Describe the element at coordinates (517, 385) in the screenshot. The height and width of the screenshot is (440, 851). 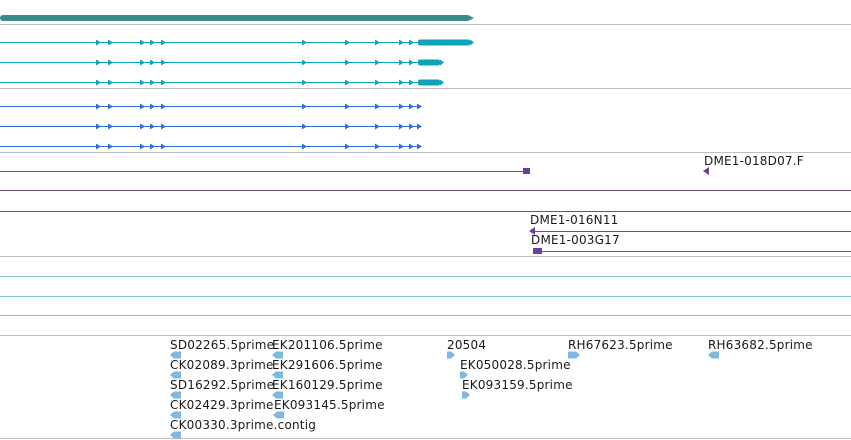
I see `est-label: EK093159.5prime` at that location.